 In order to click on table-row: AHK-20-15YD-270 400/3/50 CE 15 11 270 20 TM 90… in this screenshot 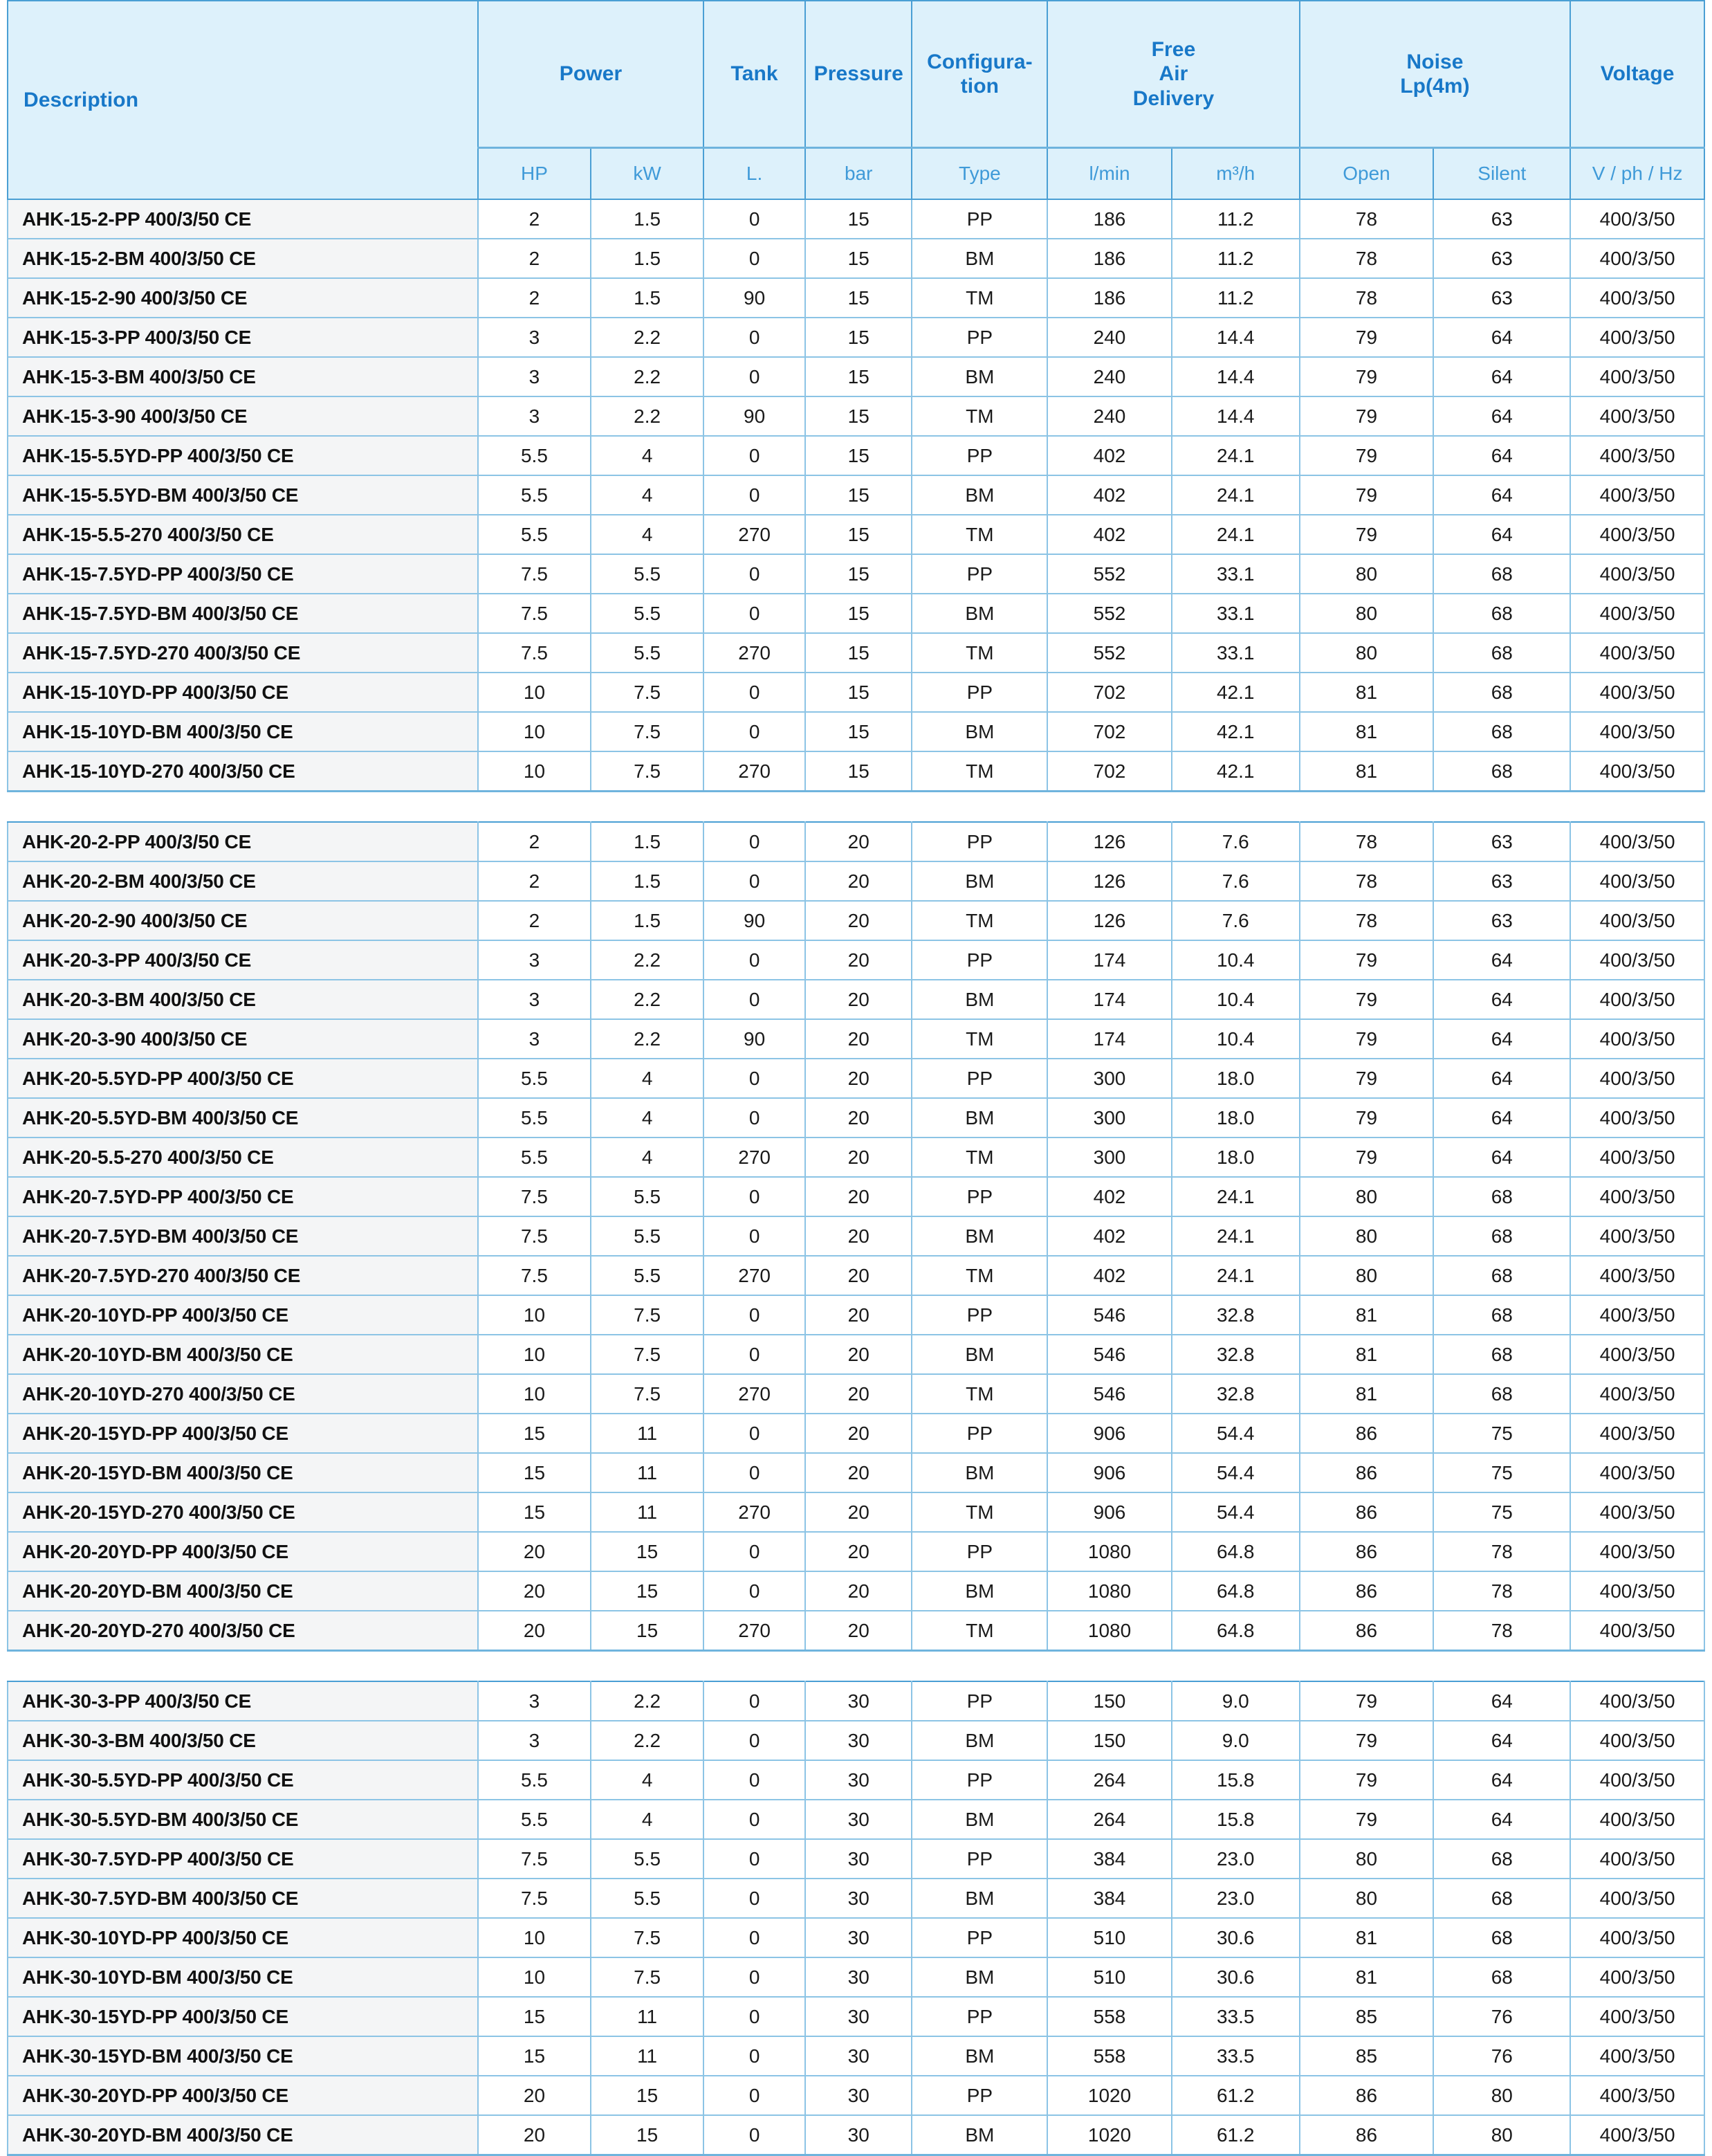, I will do `click(856, 1513)`.